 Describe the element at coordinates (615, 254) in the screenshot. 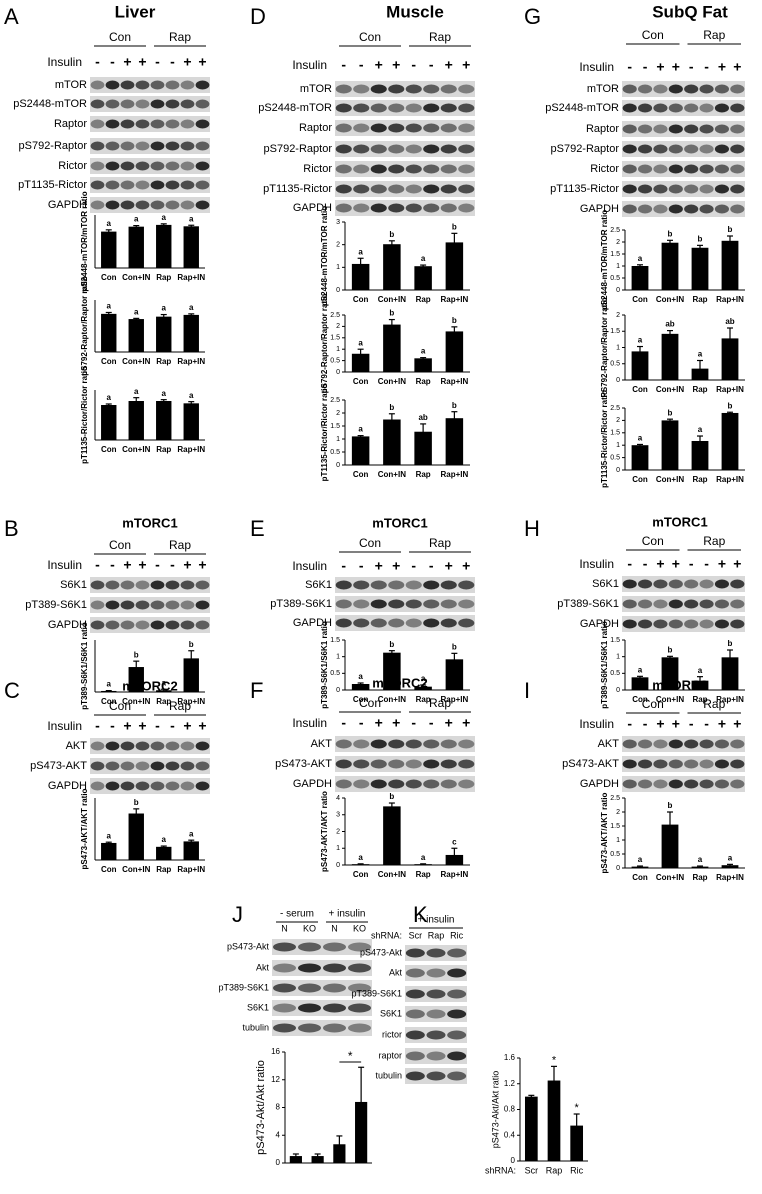

I see `y-tick-label: 1.5` at that location.